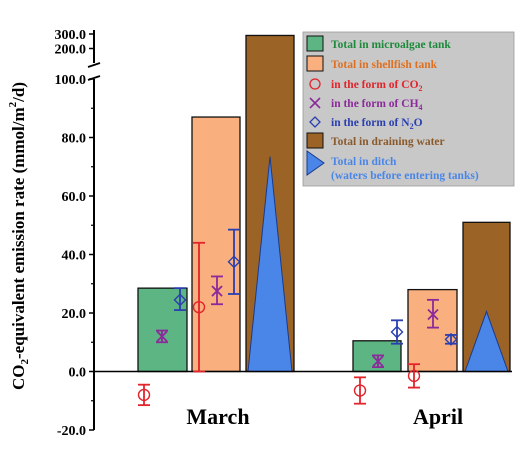 The height and width of the screenshot is (450, 522). What do you see at coordinates (438, 416) in the screenshot?
I see `category-label-april: April` at bounding box center [438, 416].